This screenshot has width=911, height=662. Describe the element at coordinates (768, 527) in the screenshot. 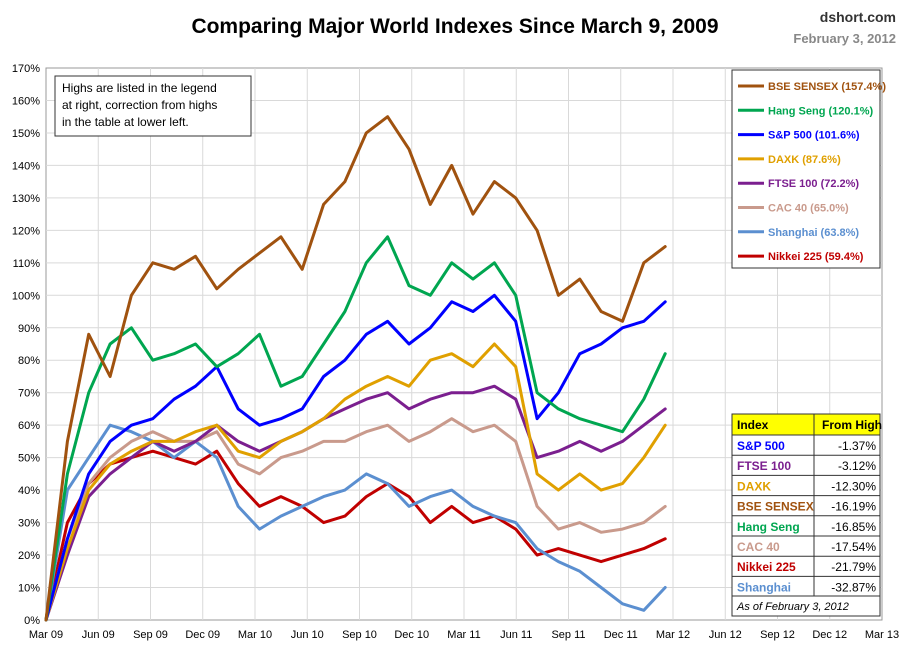

I see `table-cell-index: Hang Seng` at that location.